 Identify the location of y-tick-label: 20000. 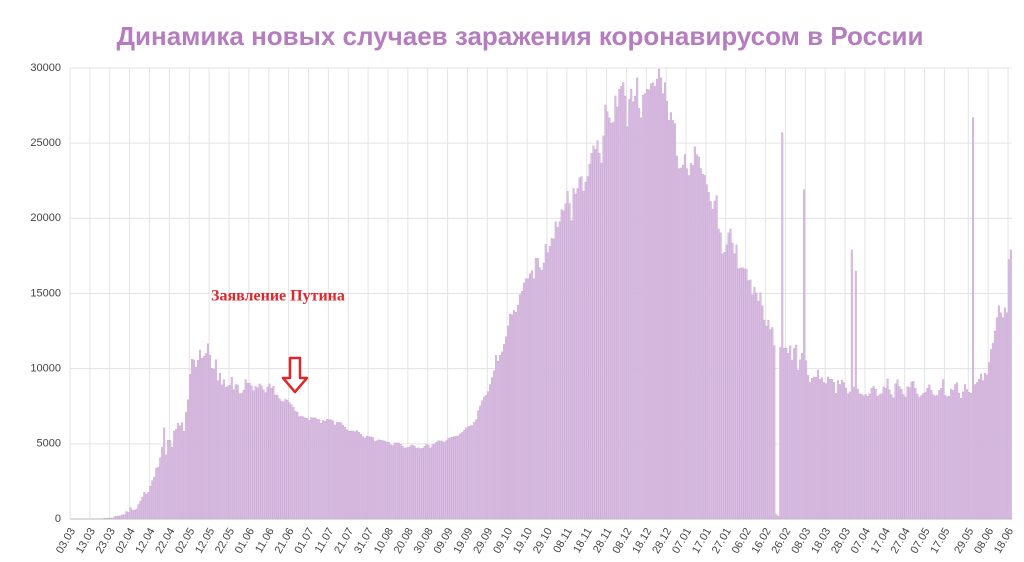
(45, 218).